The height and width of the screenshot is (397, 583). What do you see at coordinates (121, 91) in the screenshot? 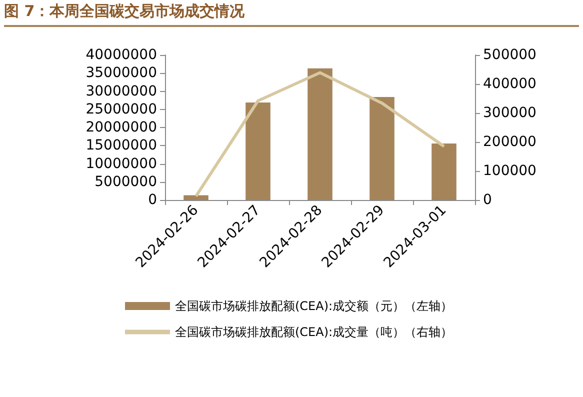
I see `y-tick-label: 30000000` at bounding box center [121, 91].